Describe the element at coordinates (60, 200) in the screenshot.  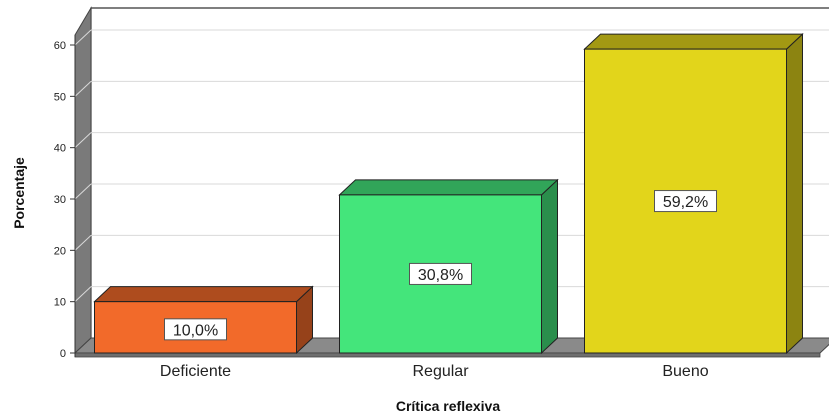
I see `y-tick-label: 30` at that location.